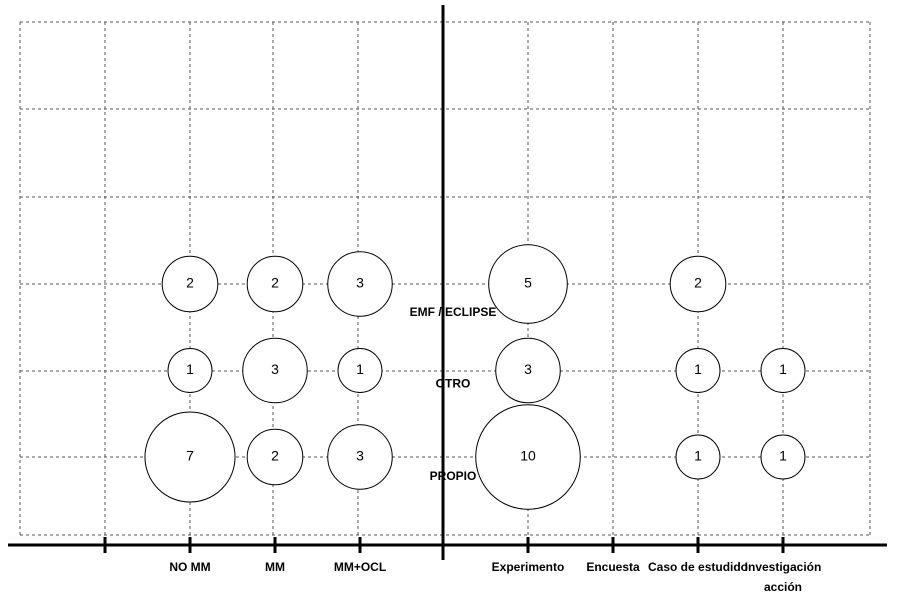  What do you see at coordinates (453, 384) in the screenshot?
I see `row-label: OTRO` at bounding box center [453, 384].